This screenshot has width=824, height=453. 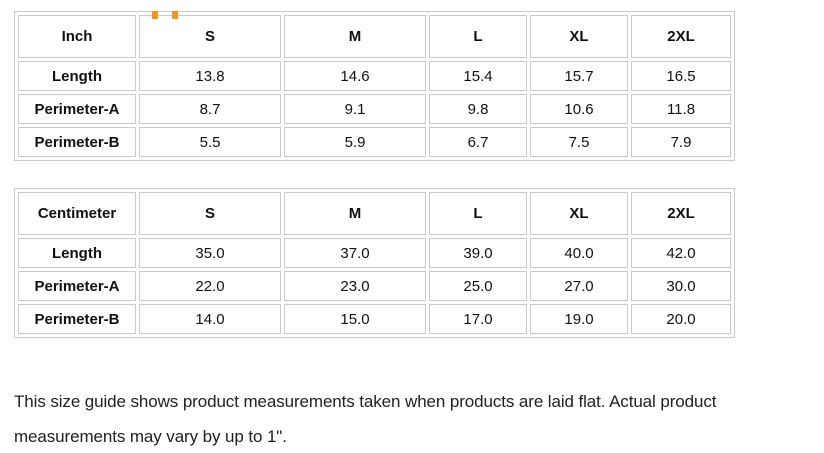 I want to click on table-row: Perimeter-B 5.5 5.9 6.7 7.5 7.9, so click(x=374, y=142).